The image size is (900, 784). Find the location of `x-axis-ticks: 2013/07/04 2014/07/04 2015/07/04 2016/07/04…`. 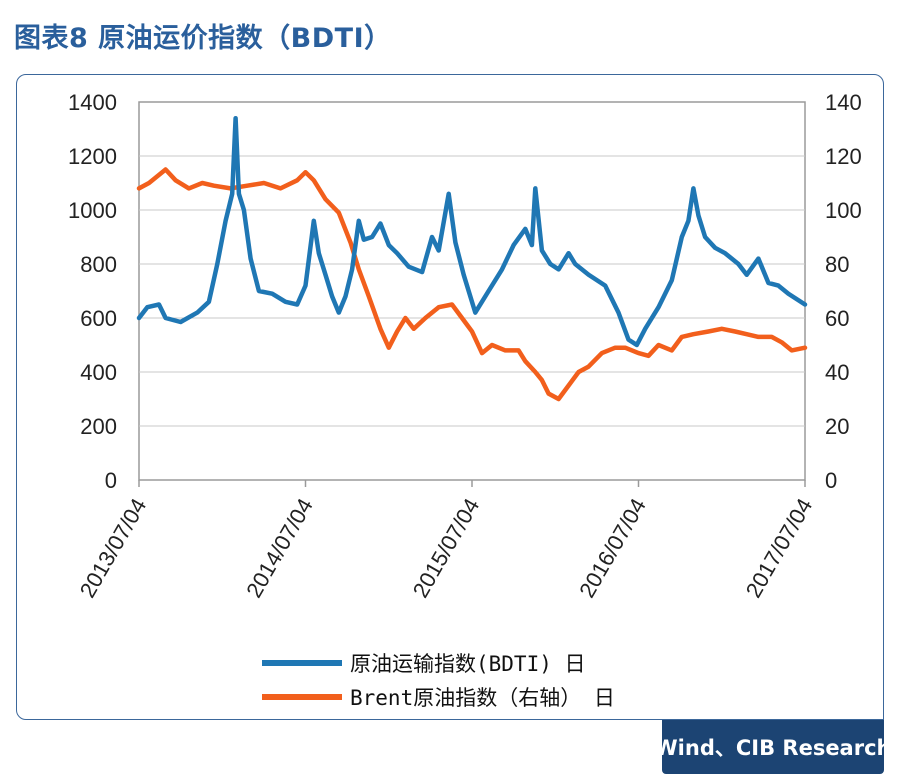

x-axis-ticks: 2013/07/04 2014/07/04 2015/07/04 2016/07/04… is located at coordinates (446, 541).